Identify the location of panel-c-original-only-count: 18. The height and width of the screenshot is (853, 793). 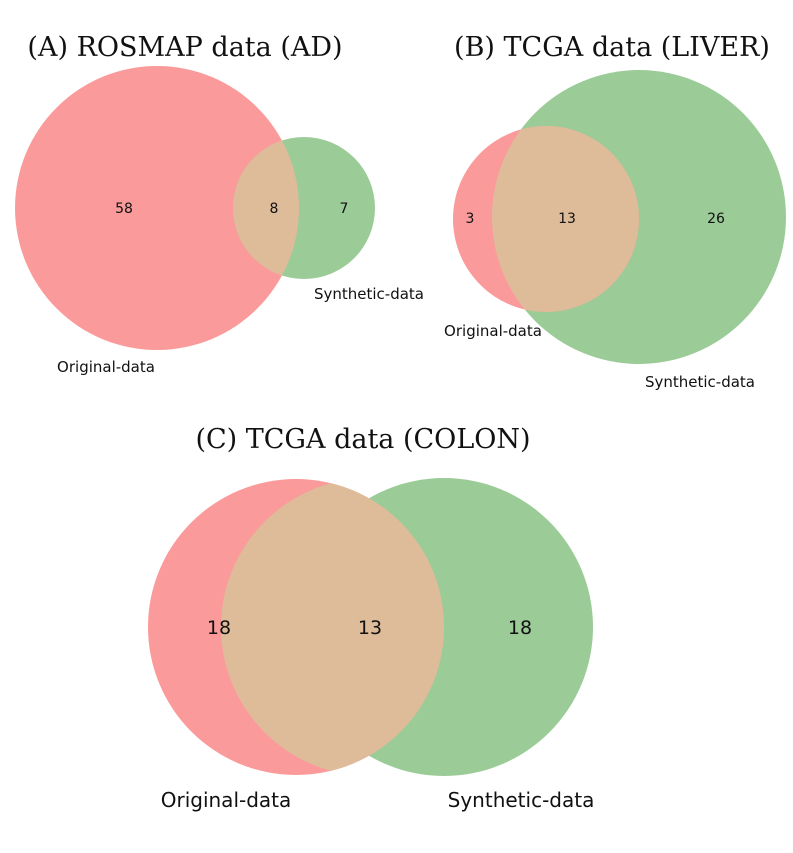
(219, 628).